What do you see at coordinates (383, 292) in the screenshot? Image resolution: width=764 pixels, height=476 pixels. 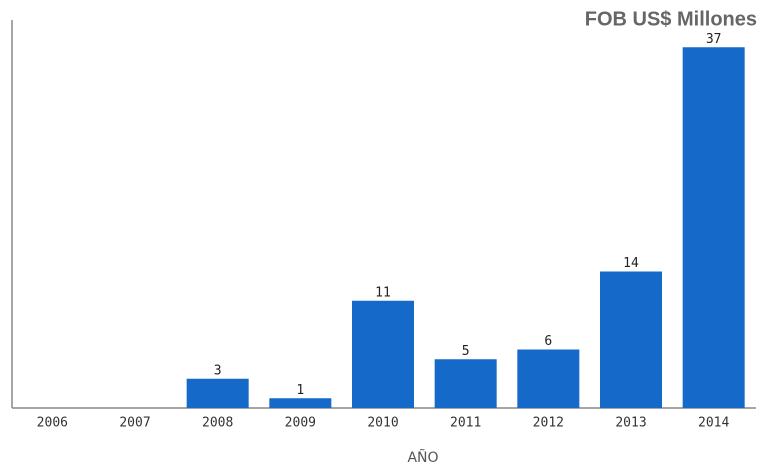 I see `data-label: 11` at bounding box center [383, 292].